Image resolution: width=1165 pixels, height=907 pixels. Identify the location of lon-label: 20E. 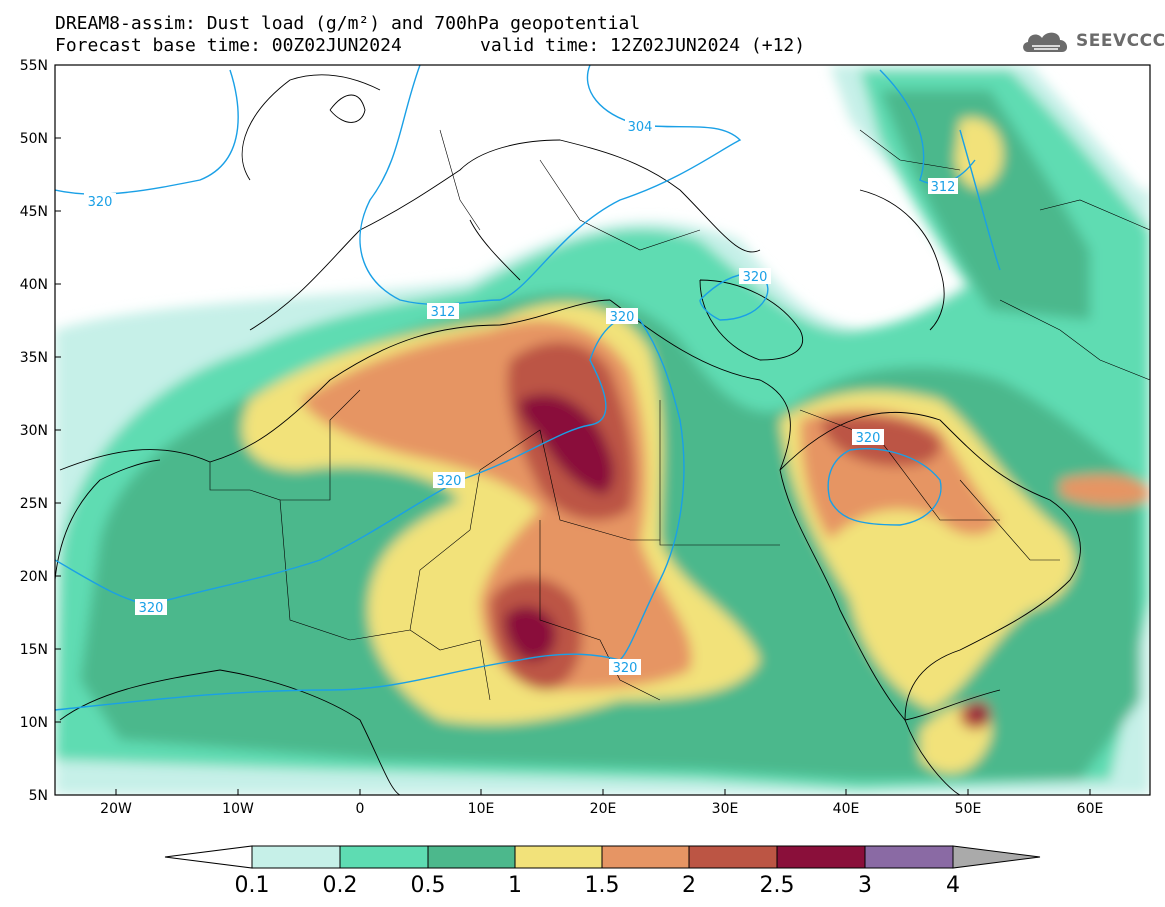
(603, 809).